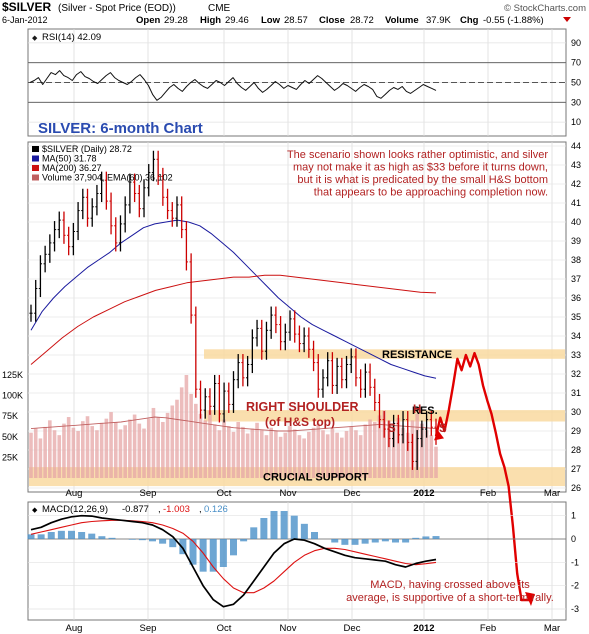 The image size is (589, 634). I want to click on symbol-subtitle: (Silver - Spot Price (EOD)), so click(117, 8).